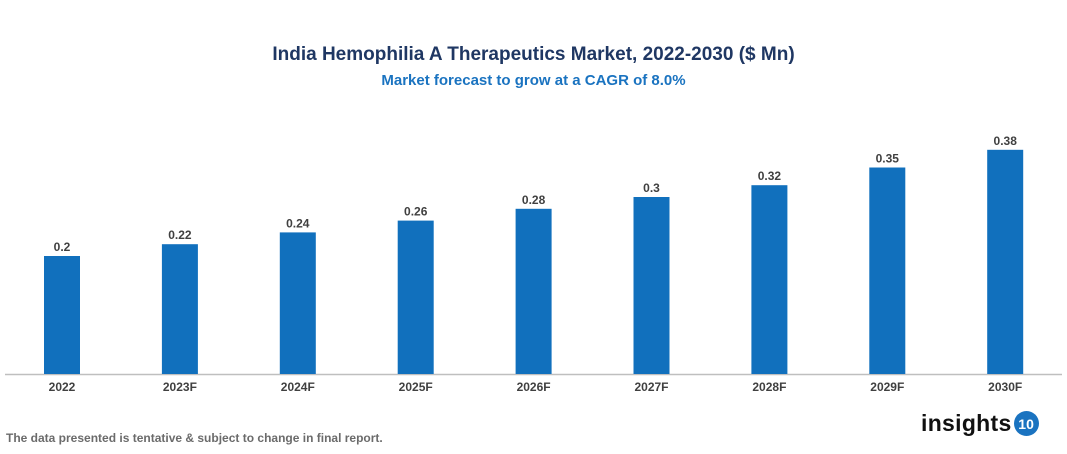 This screenshot has width=1067, height=454. Describe the element at coordinates (887, 387) in the screenshot. I see `x-tick-label: 2029F` at that location.